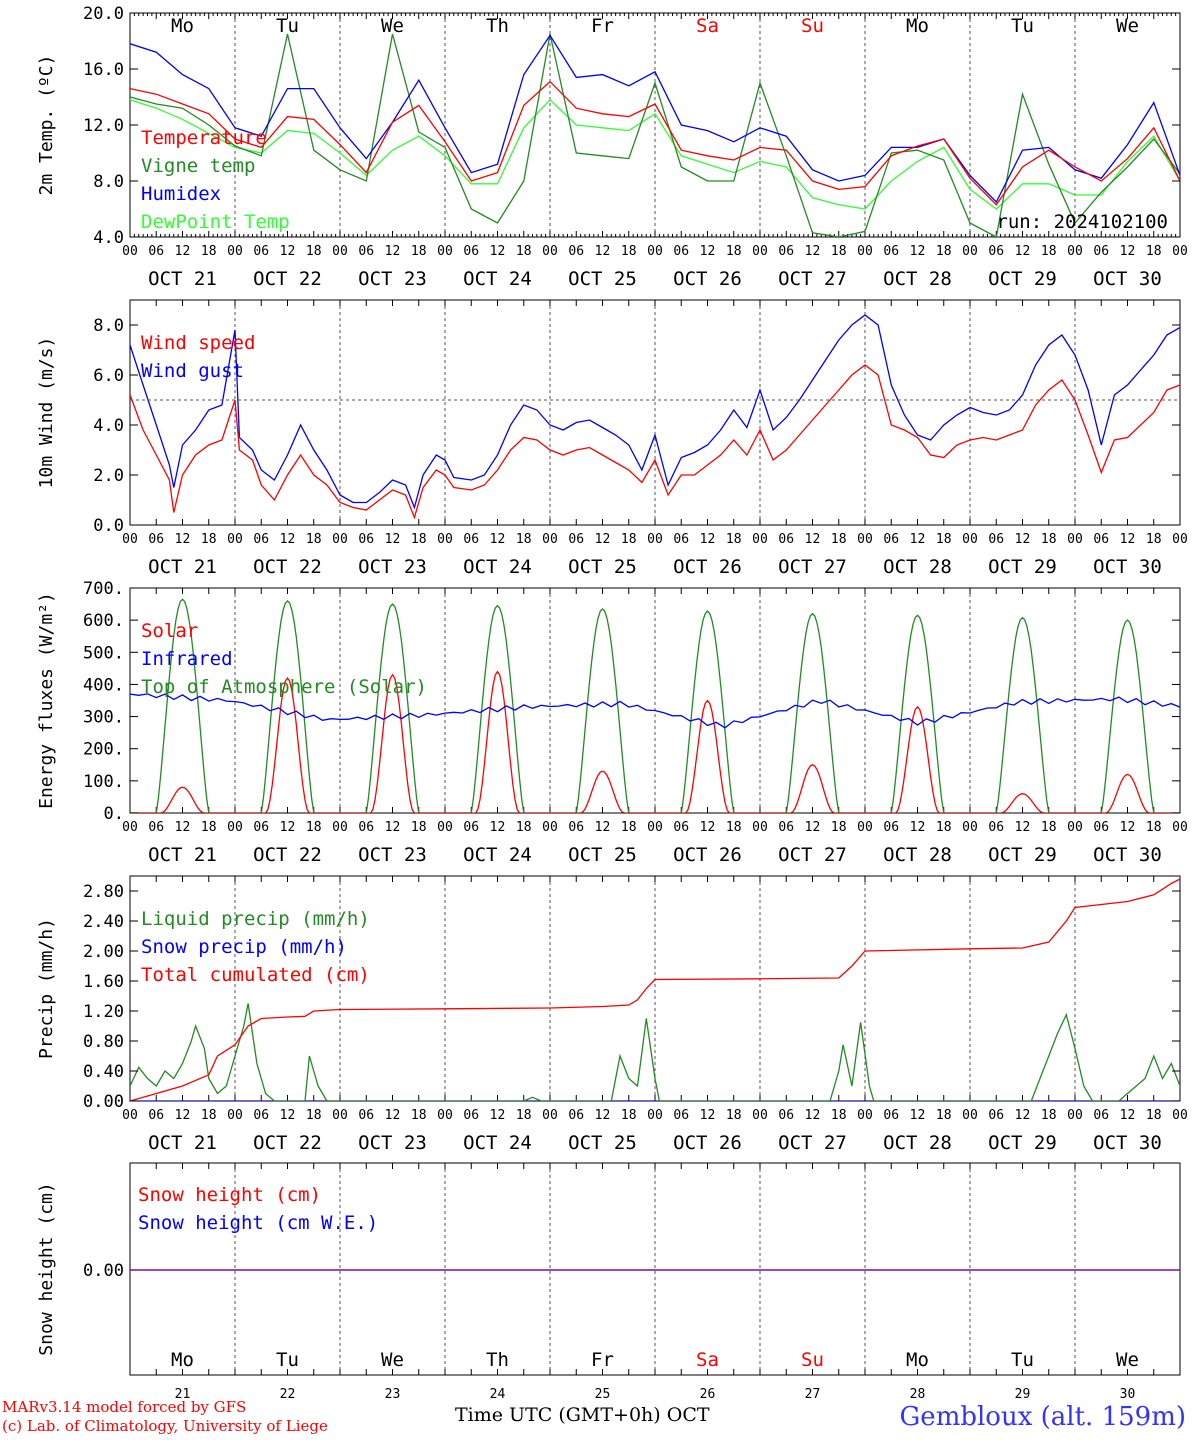 The height and width of the screenshot is (1440, 1194). Describe the element at coordinates (108, 476) in the screenshot. I see `y-tick-label: 2.0` at that location.